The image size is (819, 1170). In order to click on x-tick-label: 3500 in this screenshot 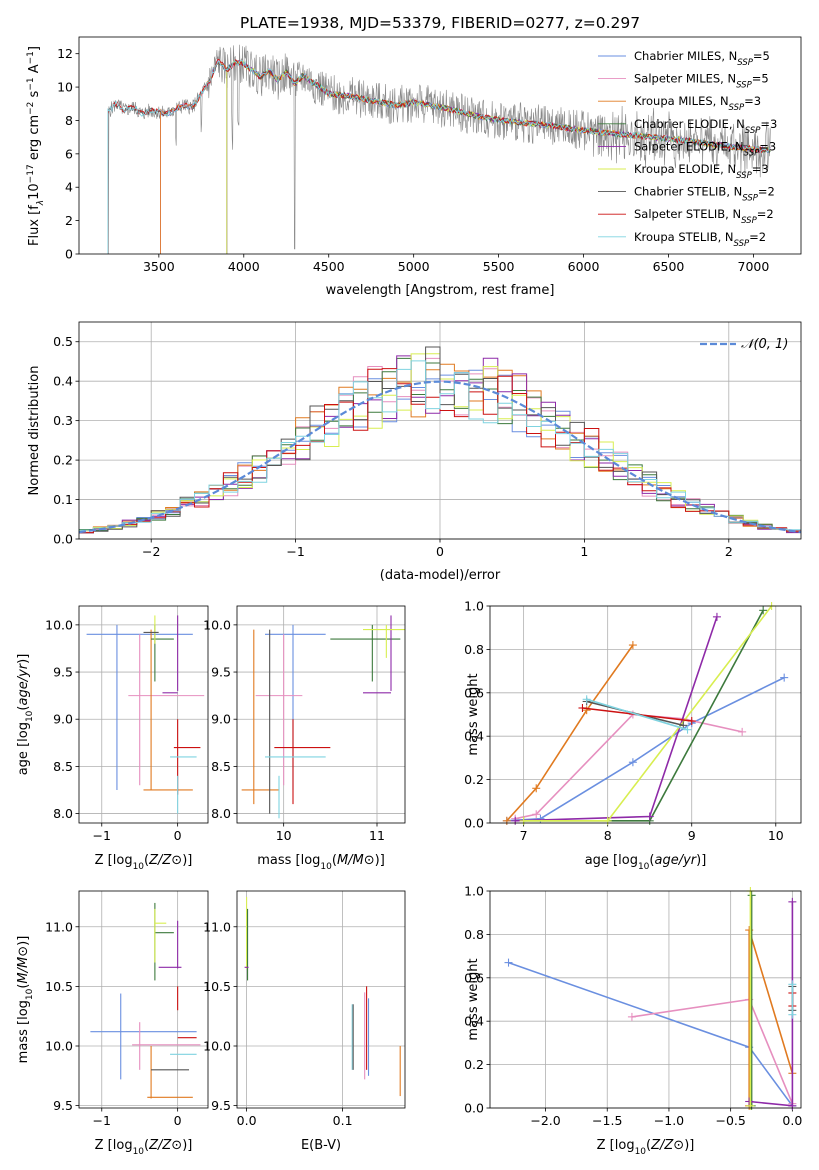, I will do `click(159, 266)`.